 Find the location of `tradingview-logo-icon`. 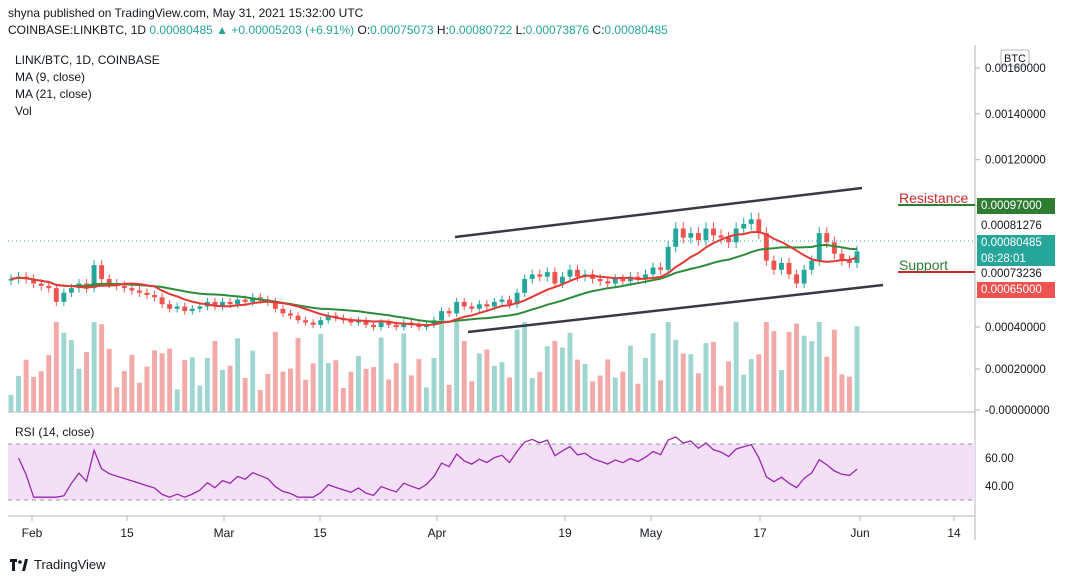

tradingview-logo-icon is located at coordinates (19, 564).